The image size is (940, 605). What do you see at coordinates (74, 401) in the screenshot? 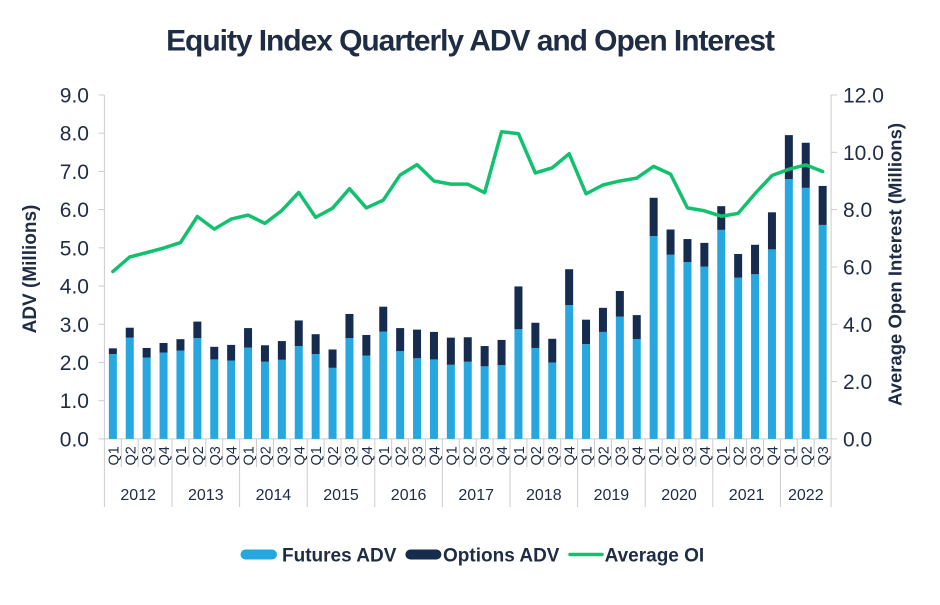
I see `svg-text: 1.0` at bounding box center [74, 401].